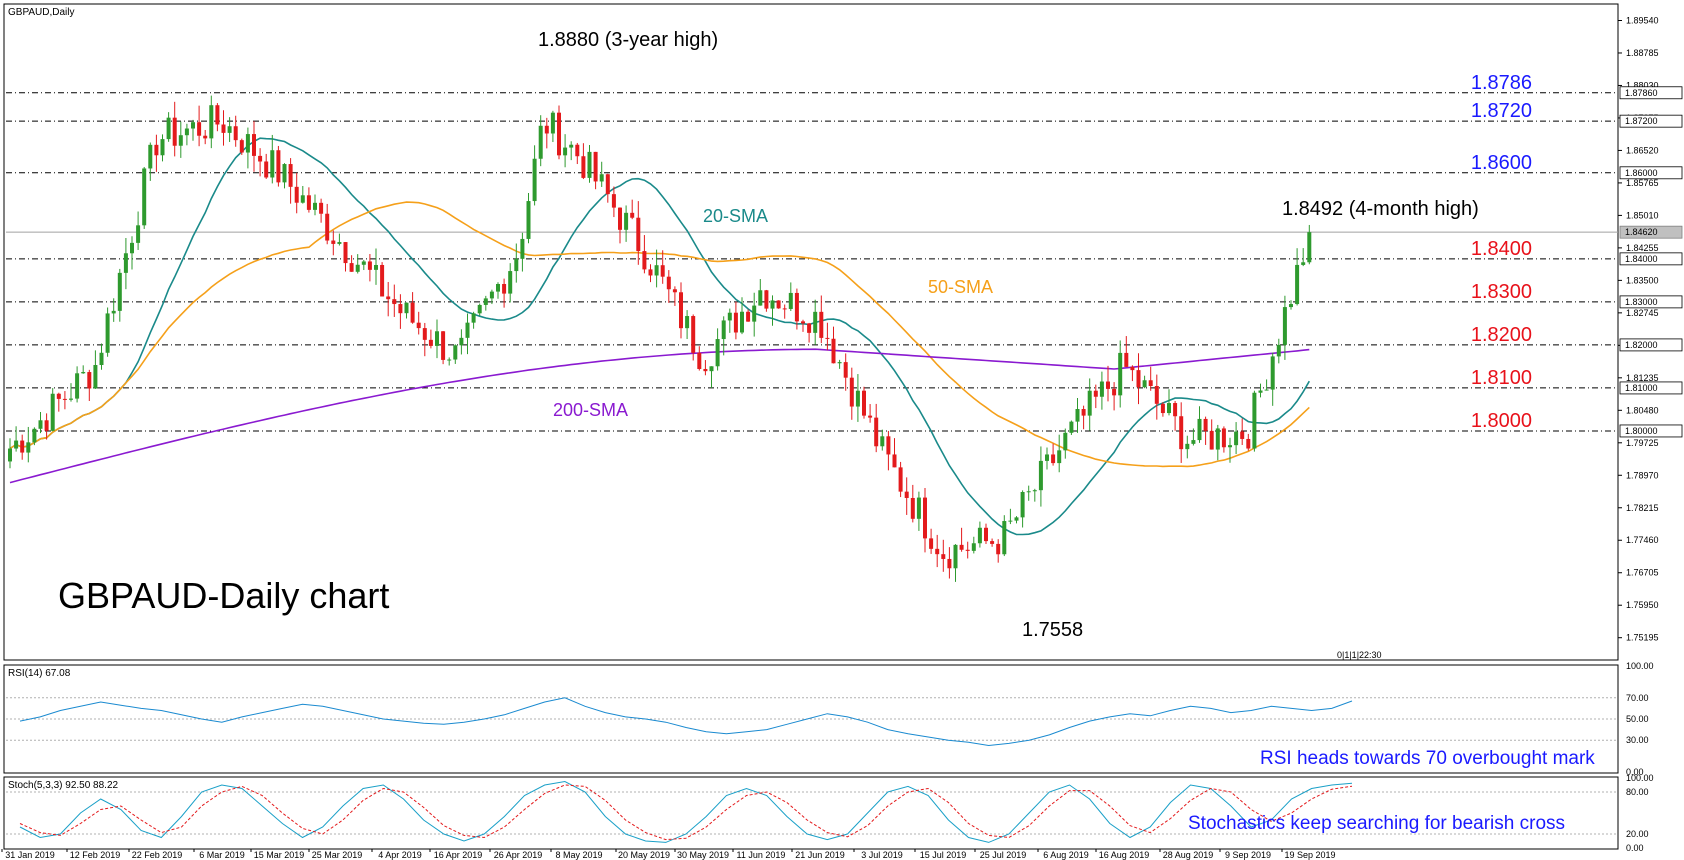 The width and height of the screenshot is (1684, 860). What do you see at coordinates (1642, 20) in the screenshot?
I see `price-tick-label: 1.89540` at bounding box center [1642, 20].